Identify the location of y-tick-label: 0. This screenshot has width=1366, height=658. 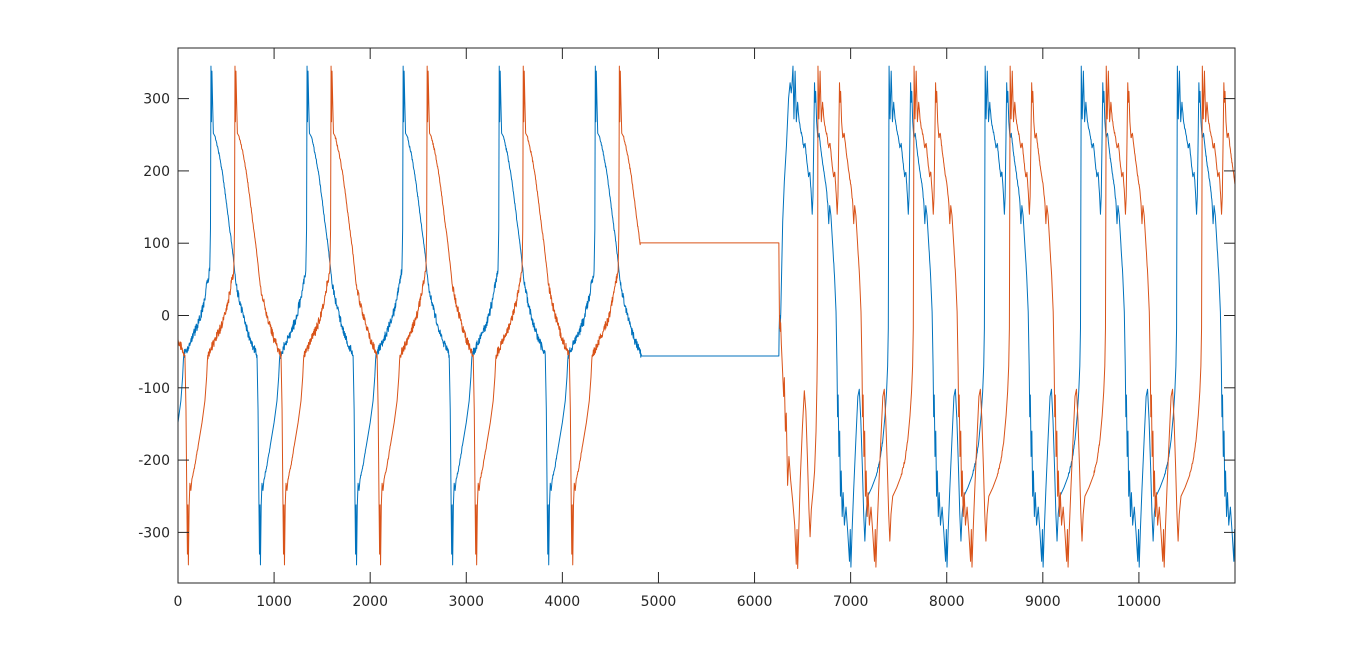
(165, 317).